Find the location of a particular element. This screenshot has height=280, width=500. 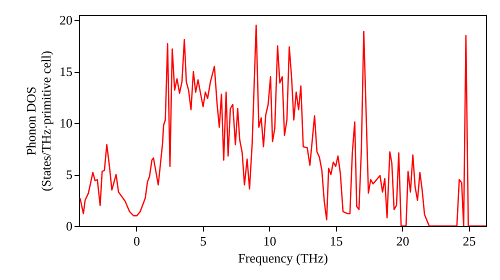

y-tick-label: 15 is located at coordinates (66, 72).